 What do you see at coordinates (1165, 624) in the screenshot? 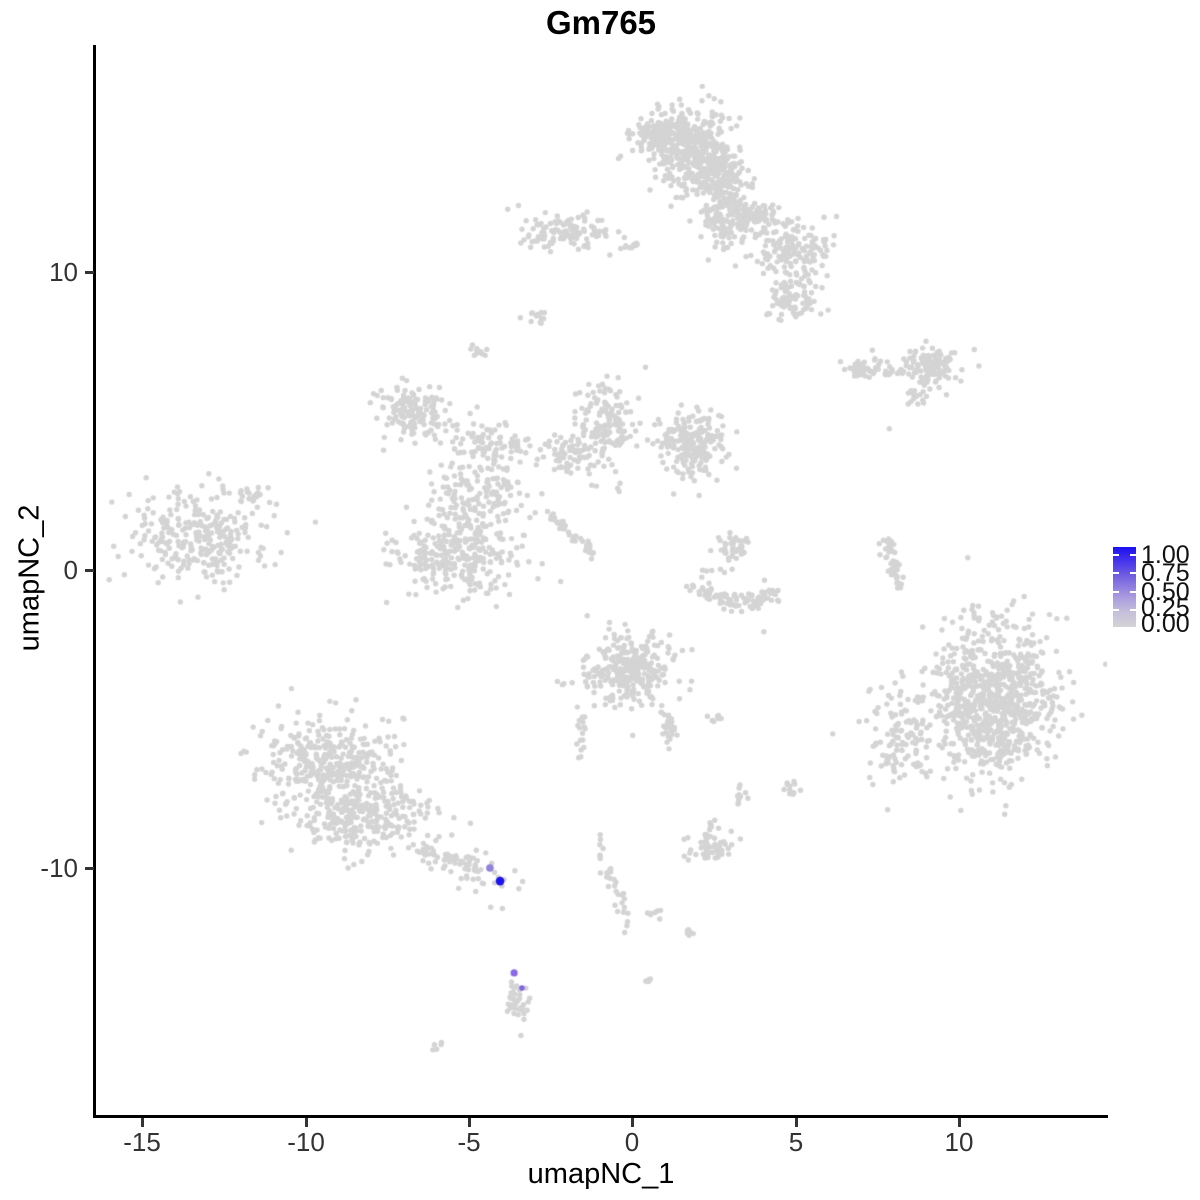
I see `colorbar-label: 0.00` at bounding box center [1165, 624].